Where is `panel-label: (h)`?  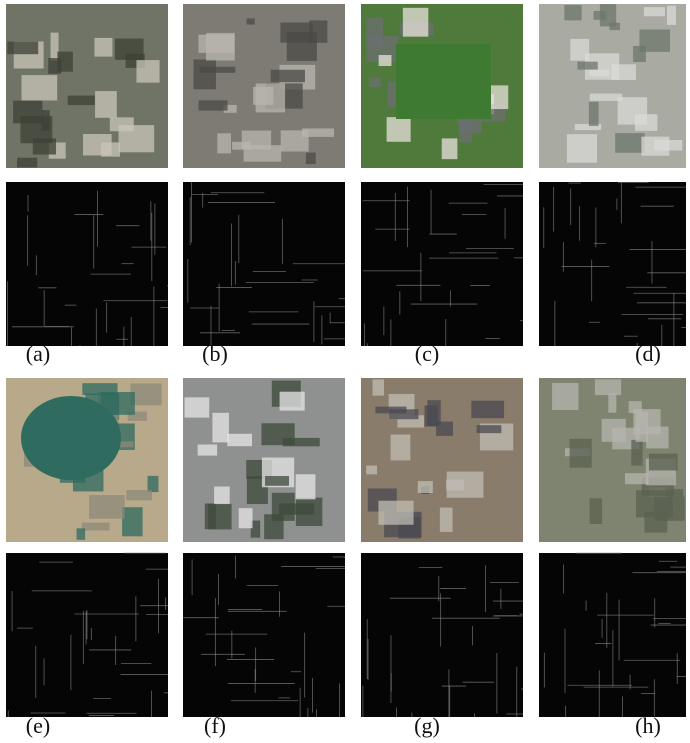
panel-label: (h) is located at coordinates (648, 725).